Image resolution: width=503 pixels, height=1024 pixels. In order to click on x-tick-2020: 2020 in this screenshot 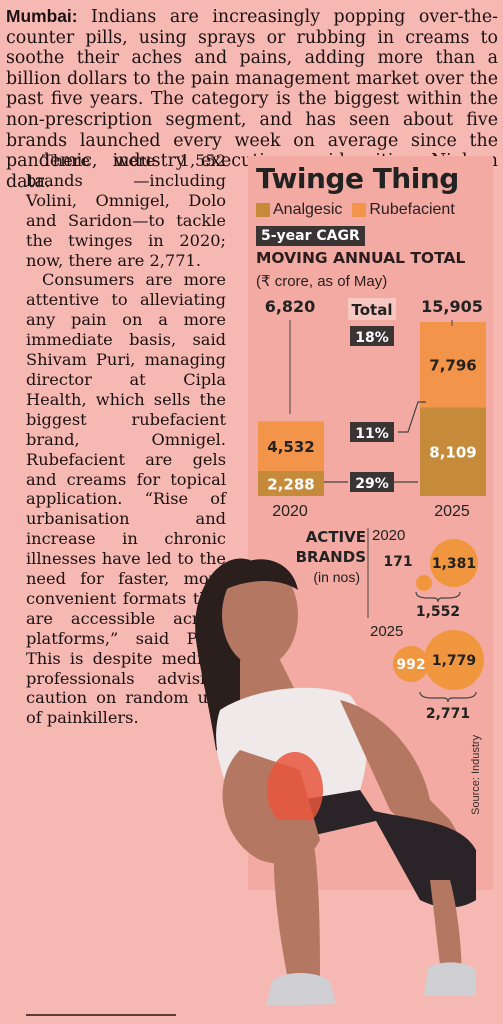, I will do `click(290, 511)`.